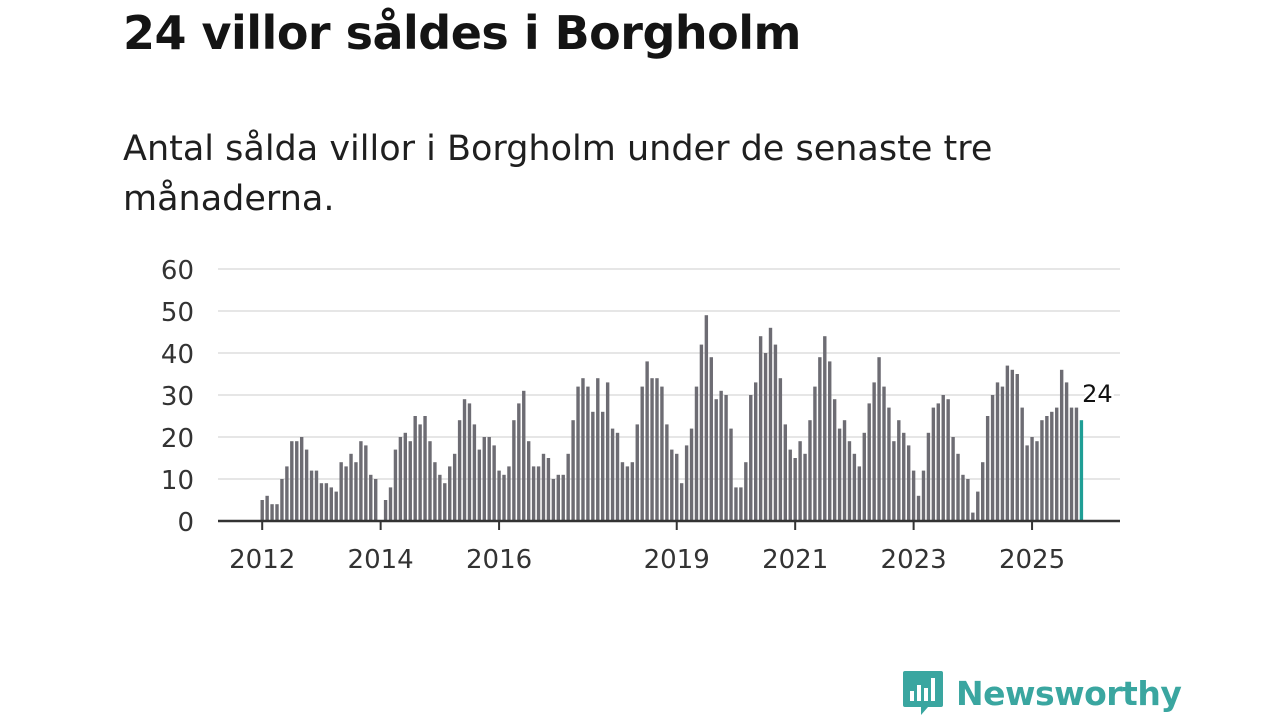 This screenshot has width=1280, height=720. I want to click on x-tick-label: 2014, so click(381, 560).